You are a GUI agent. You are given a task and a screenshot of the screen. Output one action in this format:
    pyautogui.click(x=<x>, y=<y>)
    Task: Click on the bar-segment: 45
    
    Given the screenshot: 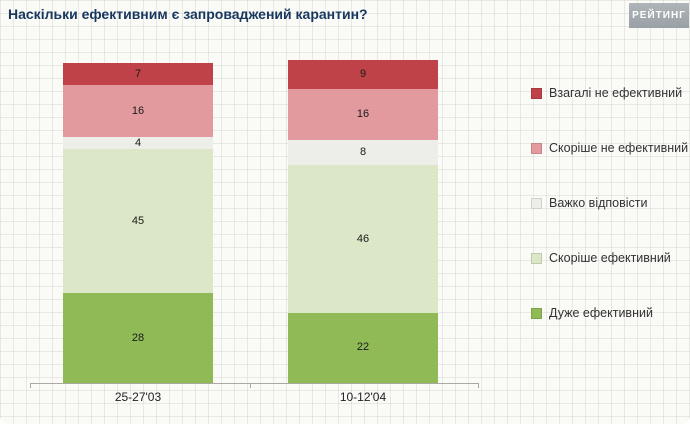 What is the action you would take?
    pyautogui.click(x=138, y=221)
    